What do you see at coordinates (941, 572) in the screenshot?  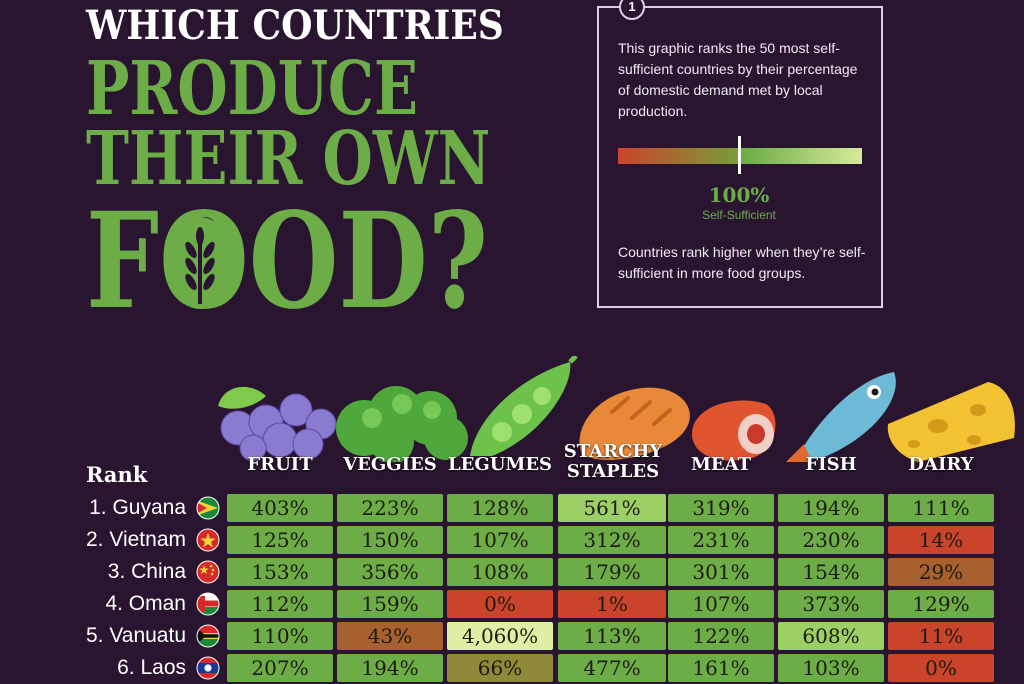 I see `value-cell: 29%` at bounding box center [941, 572].